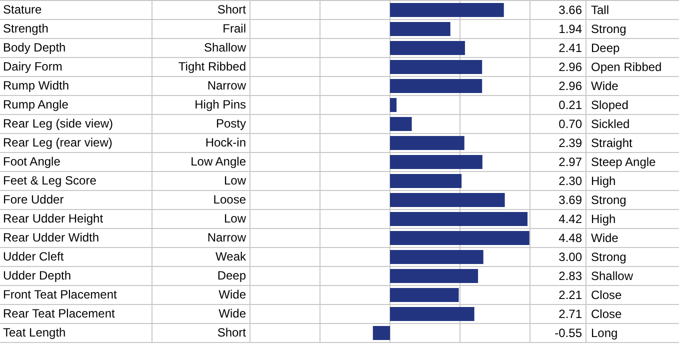  What do you see at coordinates (60, 295) in the screenshot?
I see `y-tick-label: Front Teat Placement` at bounding box center [60, 295].